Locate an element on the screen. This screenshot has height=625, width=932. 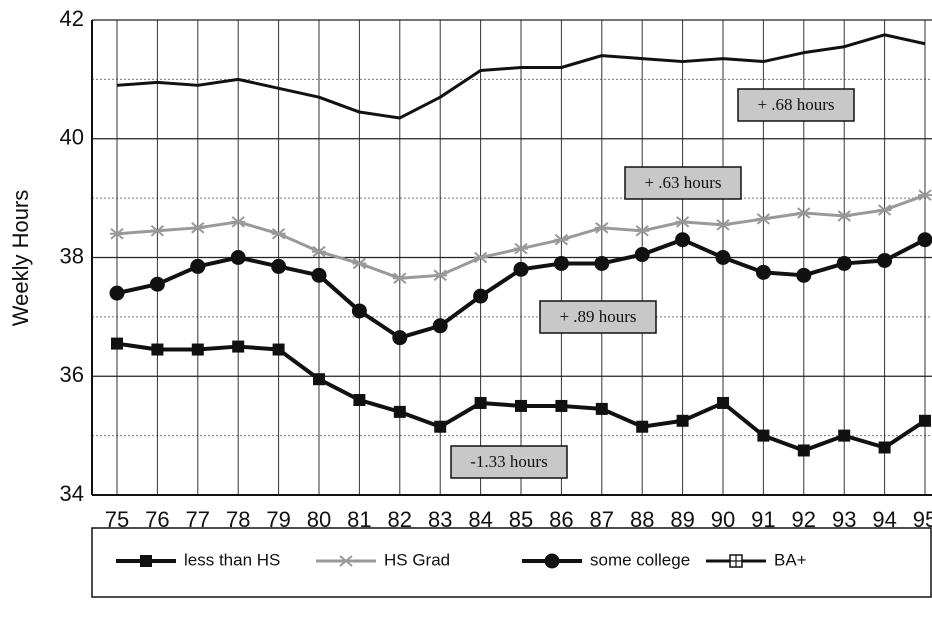
legend-box is located at coordinates (511, 562).